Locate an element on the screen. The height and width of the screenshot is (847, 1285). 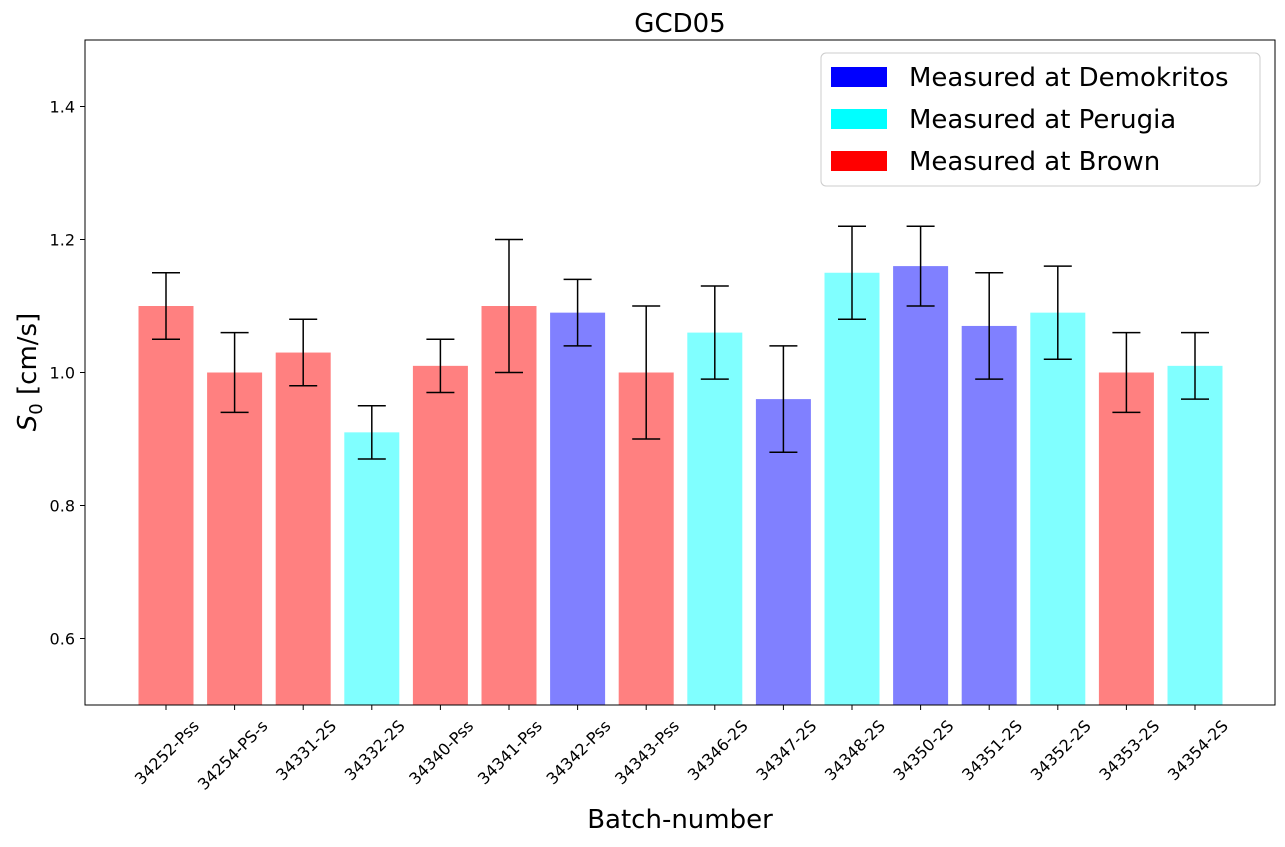
y-tick-label: 1.2 is located at coordinates (62, 240).